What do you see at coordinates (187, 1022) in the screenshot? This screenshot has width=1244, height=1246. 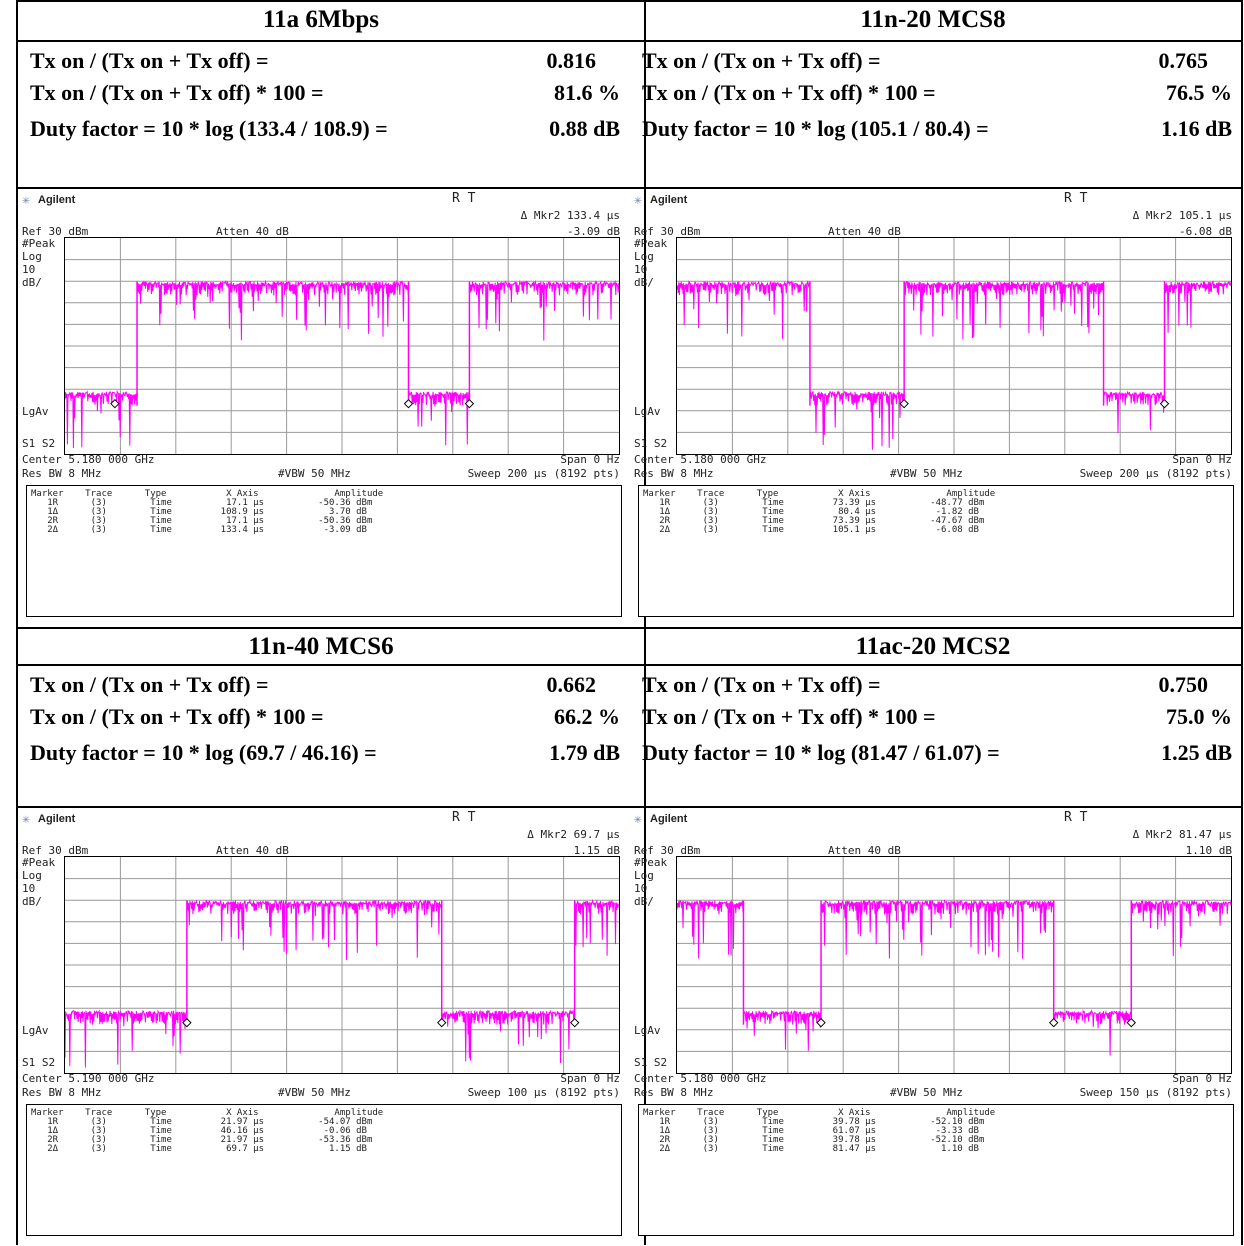 I see `marker-diamond-icon` at bounding box center [187, 1022].